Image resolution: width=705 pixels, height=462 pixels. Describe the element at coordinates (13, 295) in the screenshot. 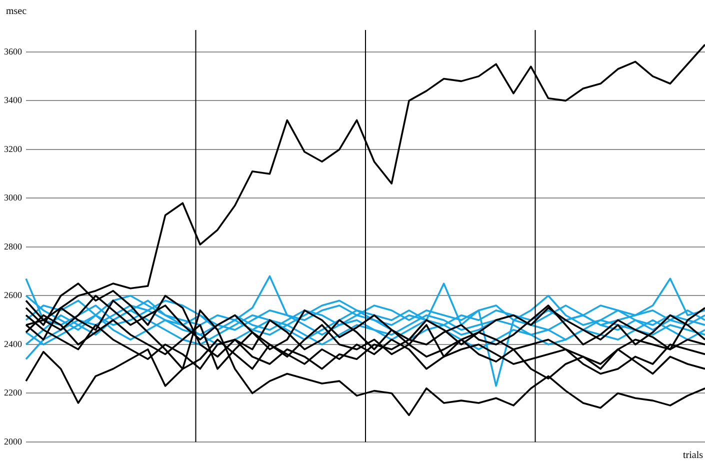

I see `y-tick-label: 2600` at that location.